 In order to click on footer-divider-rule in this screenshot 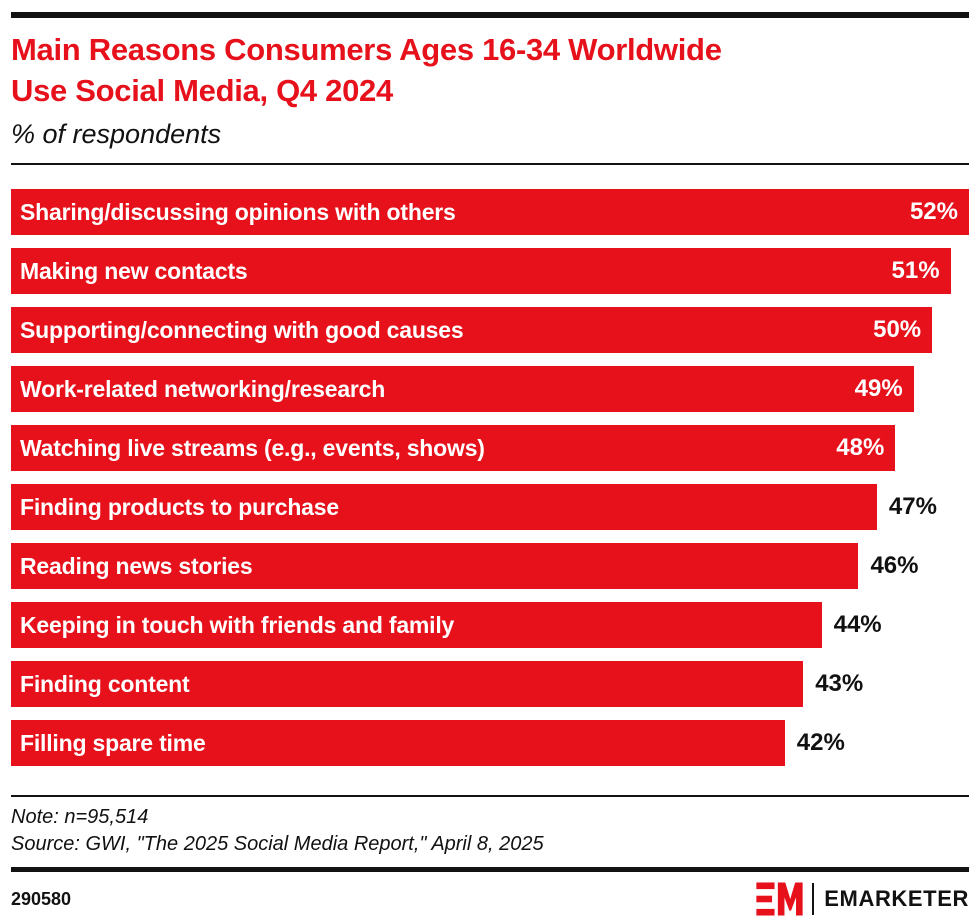, I will do `click(490, 796)`.